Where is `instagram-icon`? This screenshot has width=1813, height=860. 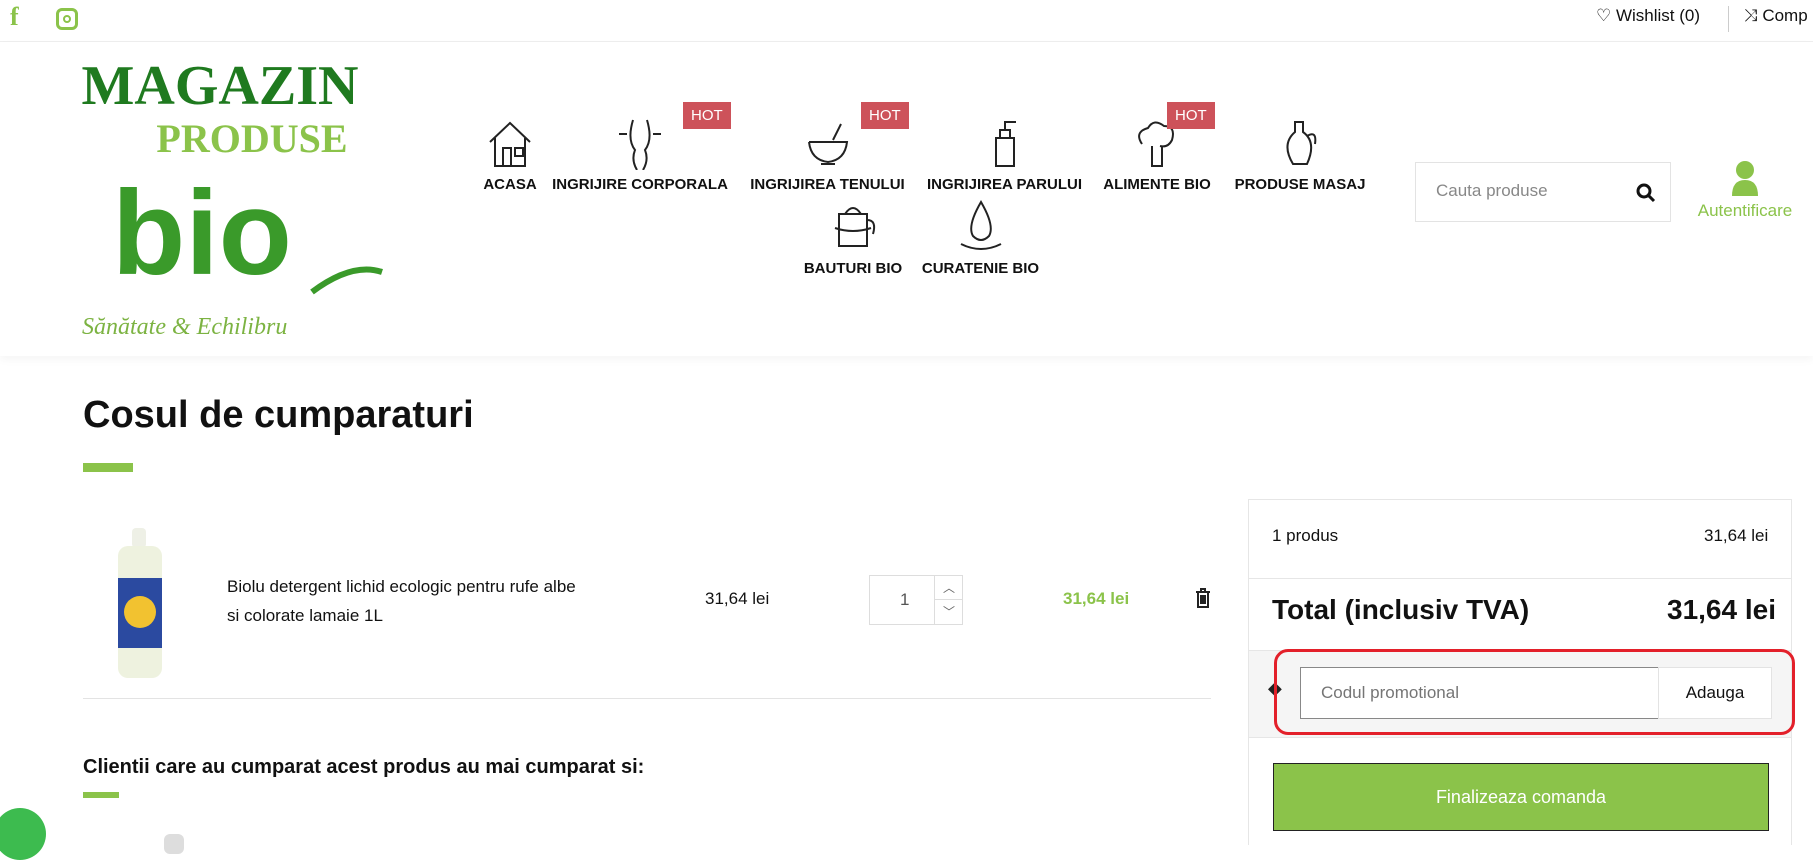
instagram-icon is located at coordinates (67, 19).